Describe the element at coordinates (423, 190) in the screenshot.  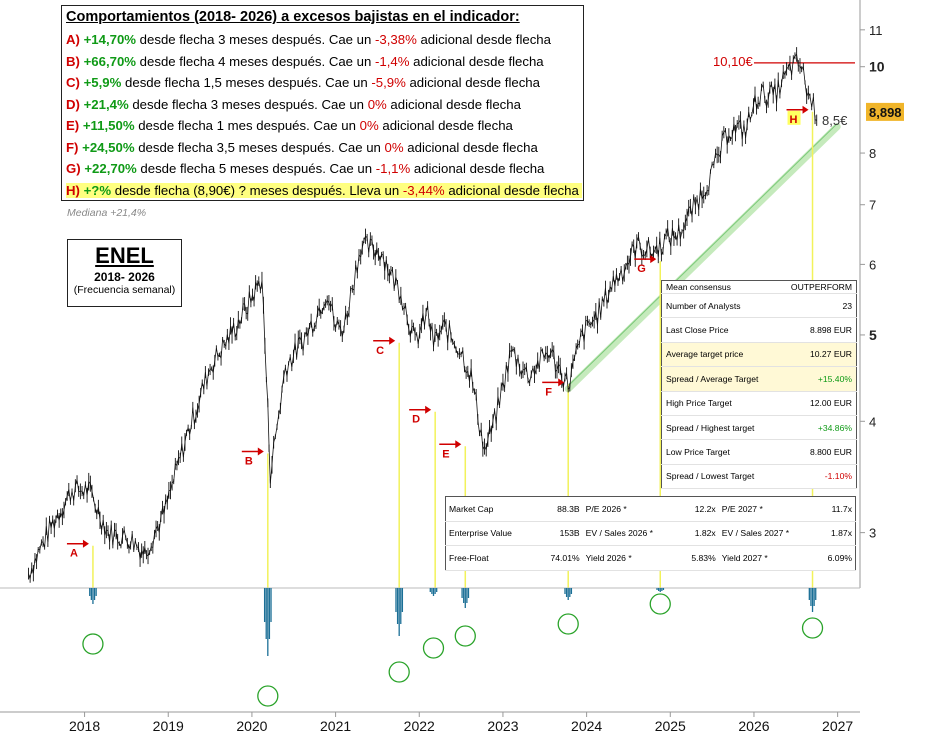
I see `legend-row-loss: -3,44%` at that location.